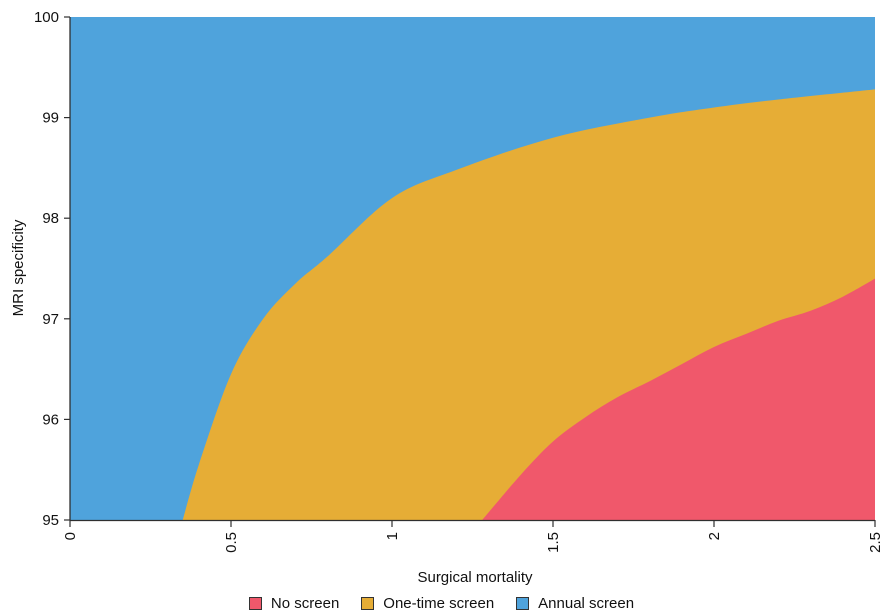  Describe the element at coordinates (255, 603) in the screenshot. I see `no-screen-swatch` at that location.